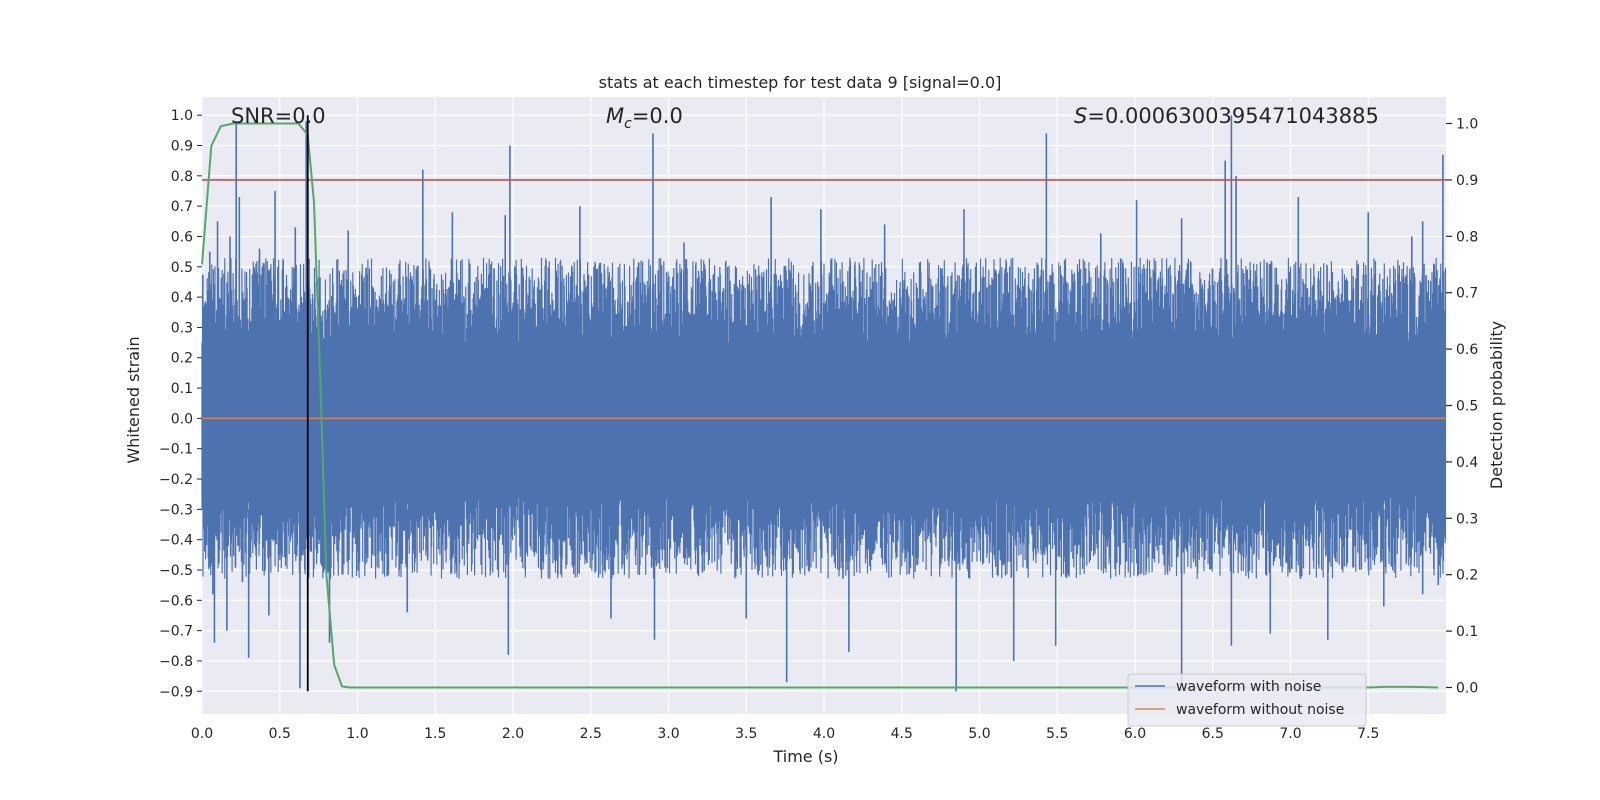 The image size is (1600, 800). What do you see at coordinates (1467, 294) in the screenshot?
I see `y2-tick-label: 0.7` at bounding box center [1467, 294].